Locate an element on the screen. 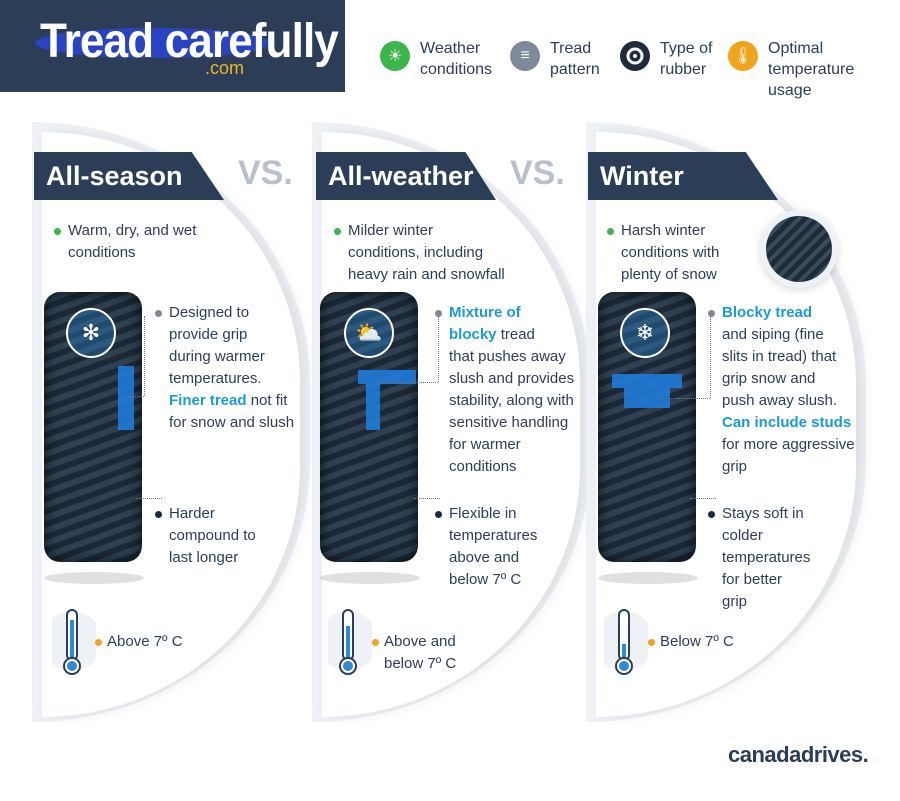 The height and width of the screenshot is (801, 900). weather-text: heavy rain and snowfall is located at coordinates (426, 274).